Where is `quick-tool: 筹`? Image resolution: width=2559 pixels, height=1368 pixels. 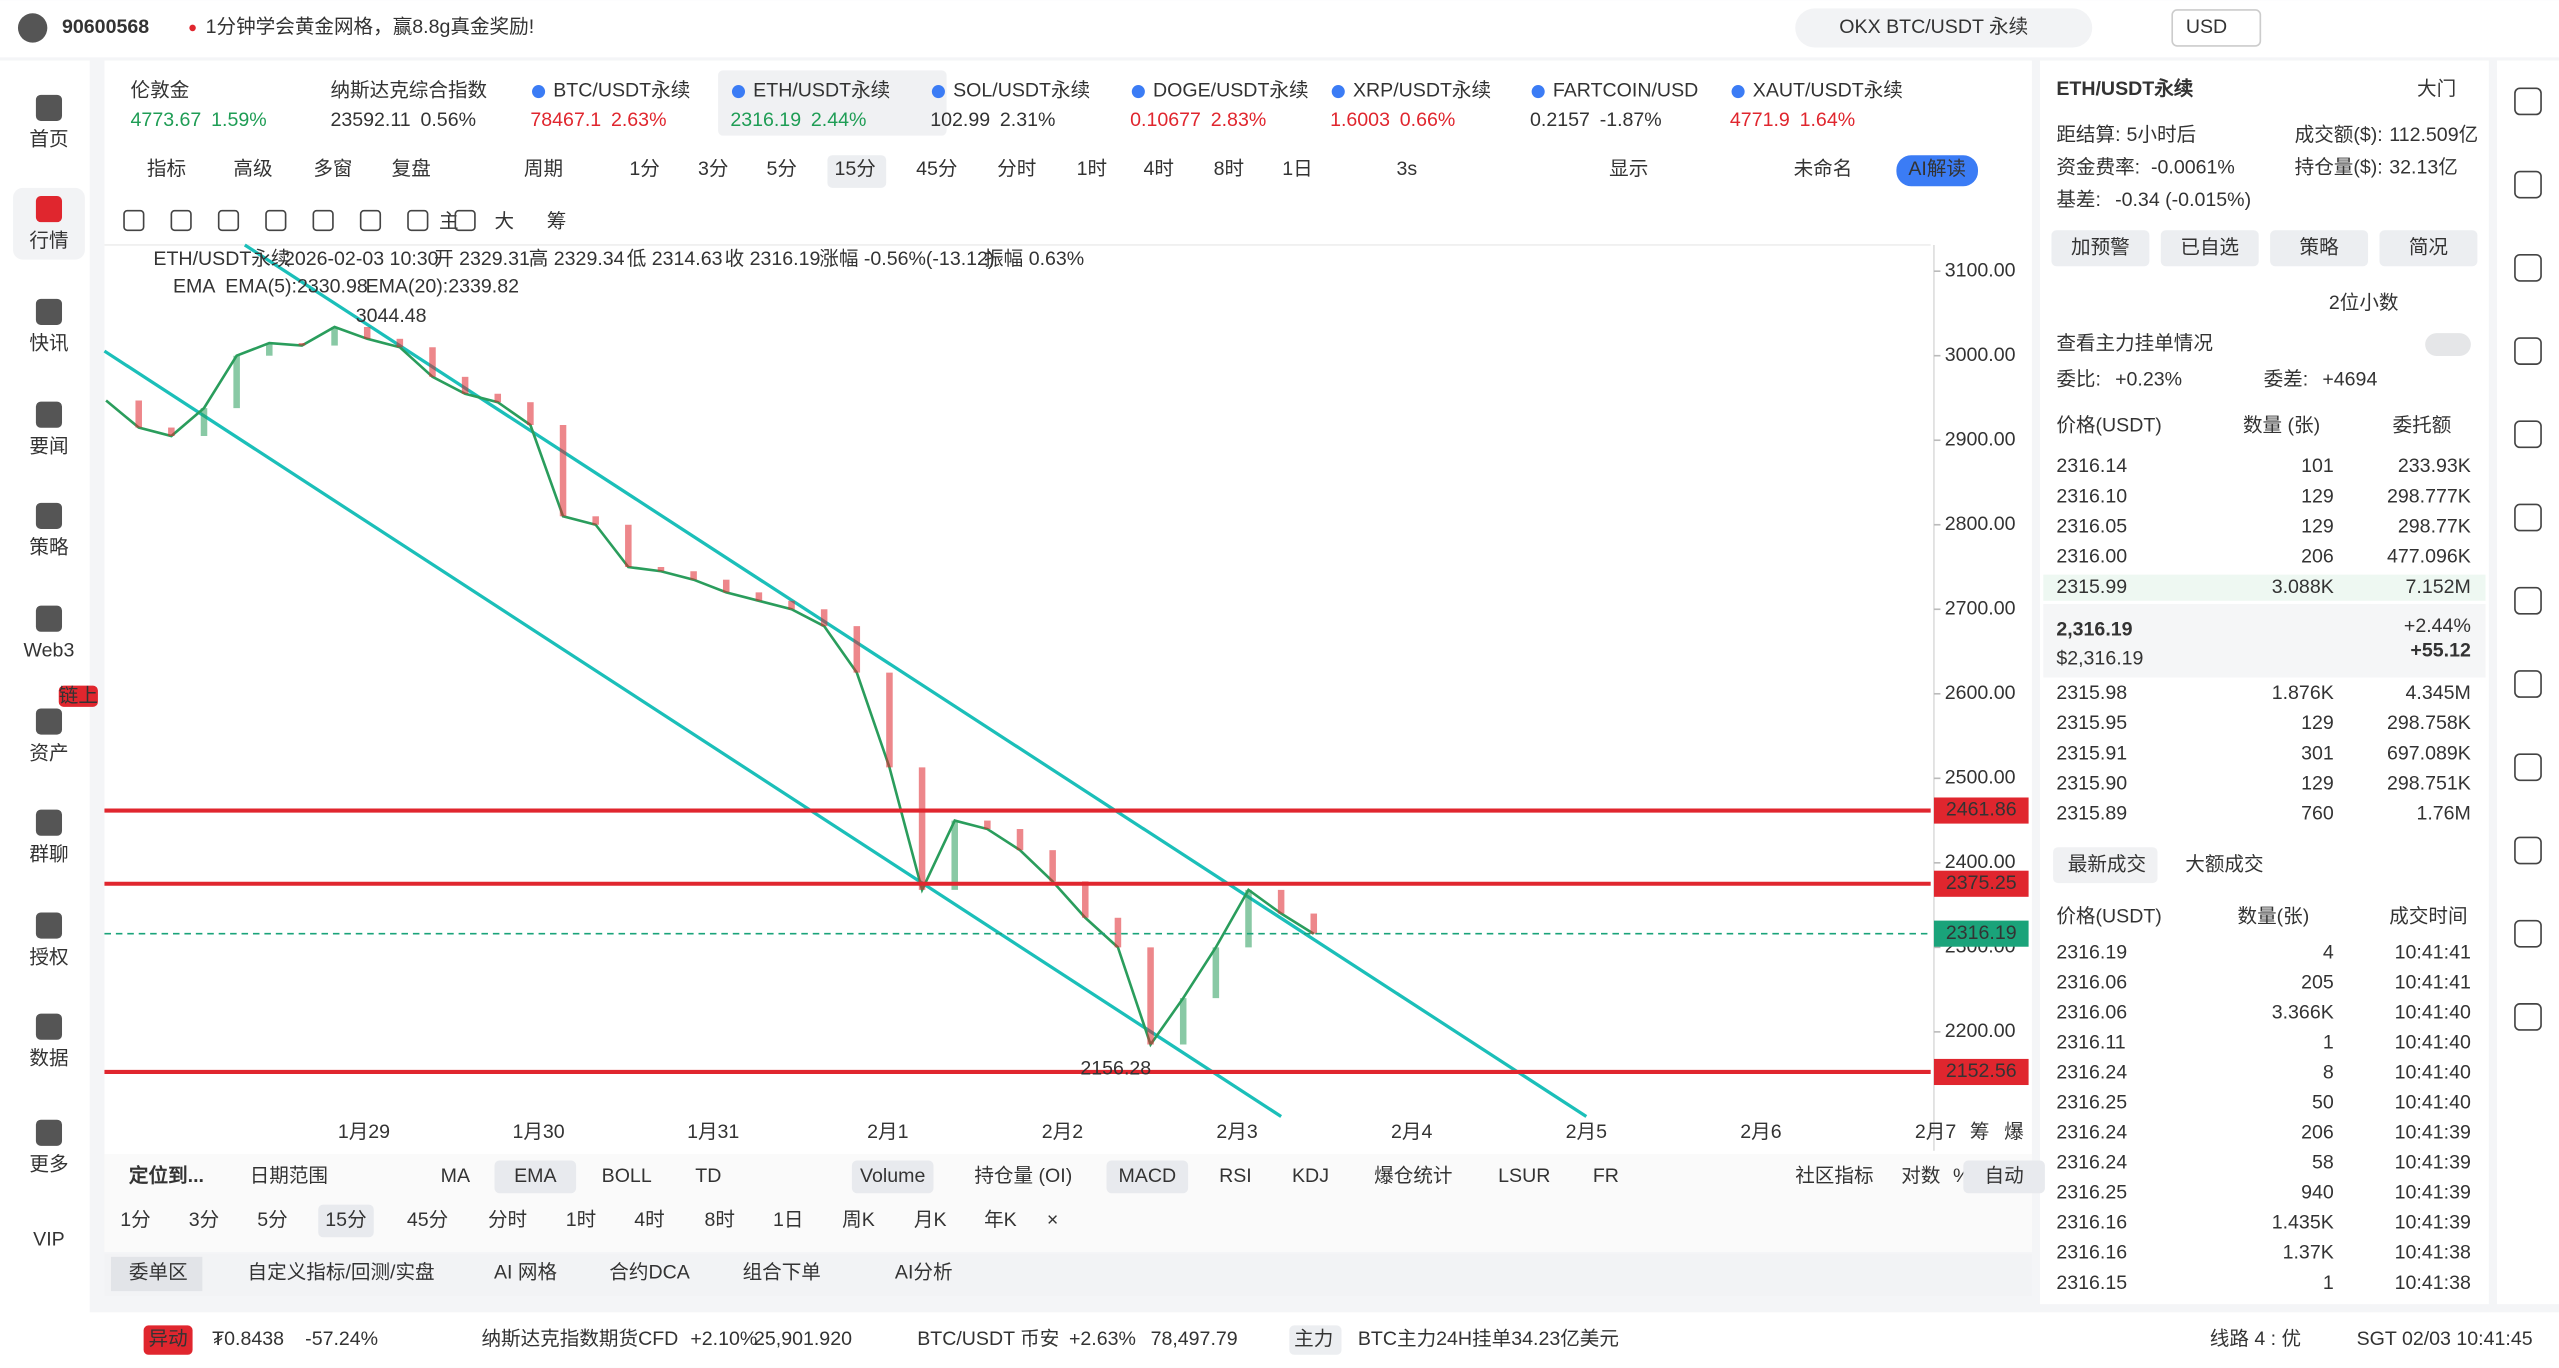 quick-tool: 筹 is located at coordinates (557, 221).